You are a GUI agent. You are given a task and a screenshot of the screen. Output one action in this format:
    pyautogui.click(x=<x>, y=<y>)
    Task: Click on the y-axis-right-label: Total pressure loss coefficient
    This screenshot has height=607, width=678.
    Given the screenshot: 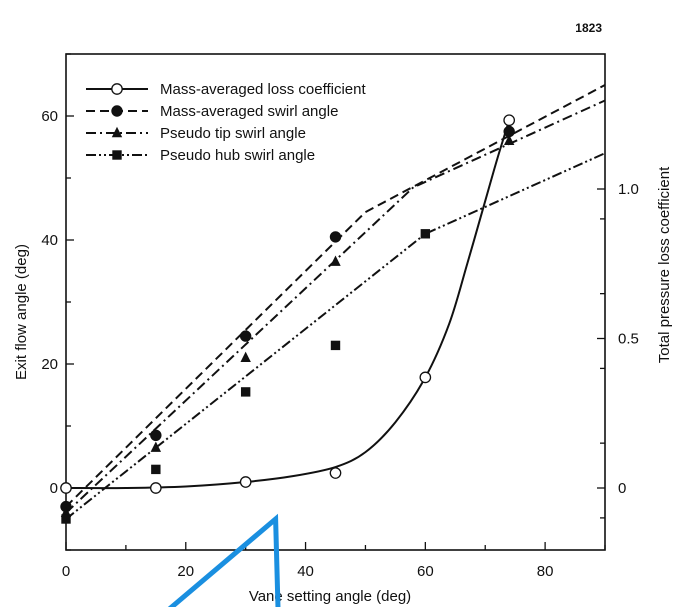 What is the action you would take?
    pyautogui.click(x=664, y=264)
    